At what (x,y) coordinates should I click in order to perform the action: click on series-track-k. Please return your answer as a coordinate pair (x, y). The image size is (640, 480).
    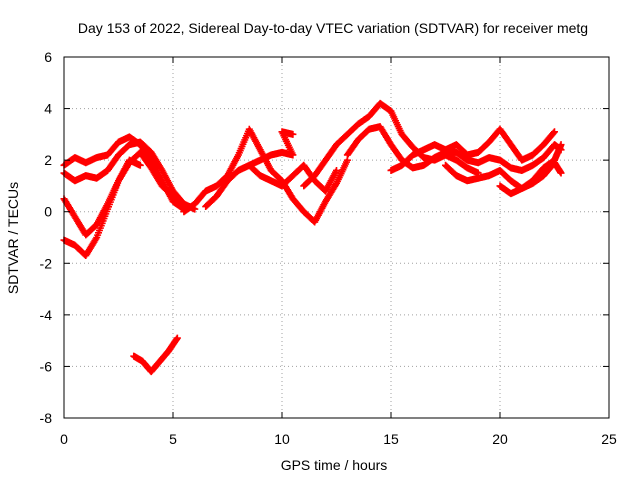
    Looking at the image, I should click on (472, 149).